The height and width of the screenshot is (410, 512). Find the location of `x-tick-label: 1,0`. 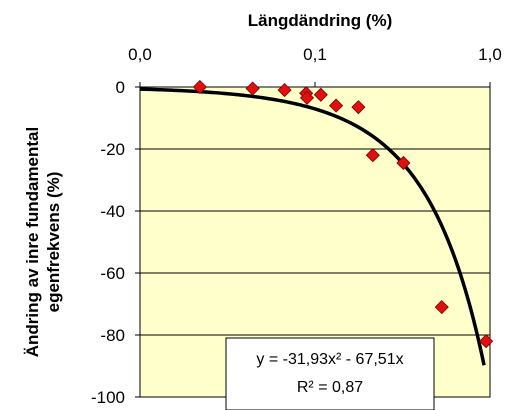

x-tick-label: 1,0 is located at coordinates (490, 54).